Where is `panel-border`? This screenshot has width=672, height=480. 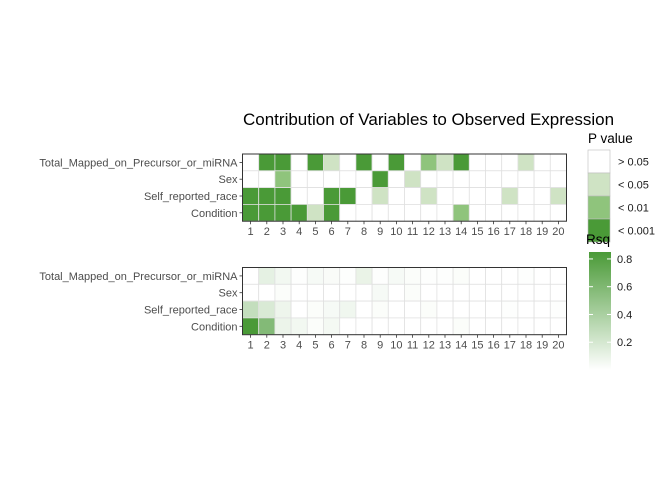 panel-border is located at coordinates (404, 187).